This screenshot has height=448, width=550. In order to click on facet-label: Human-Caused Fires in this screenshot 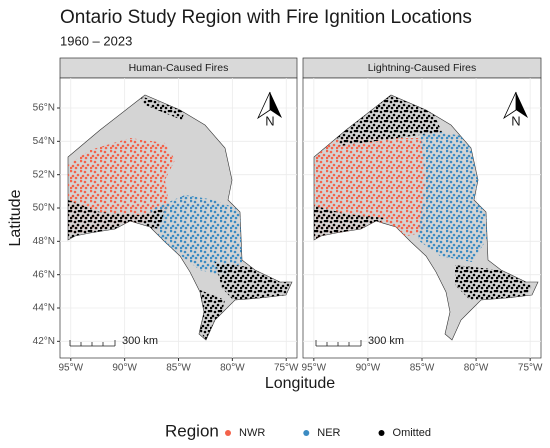, I will do `click(179, 68)`.